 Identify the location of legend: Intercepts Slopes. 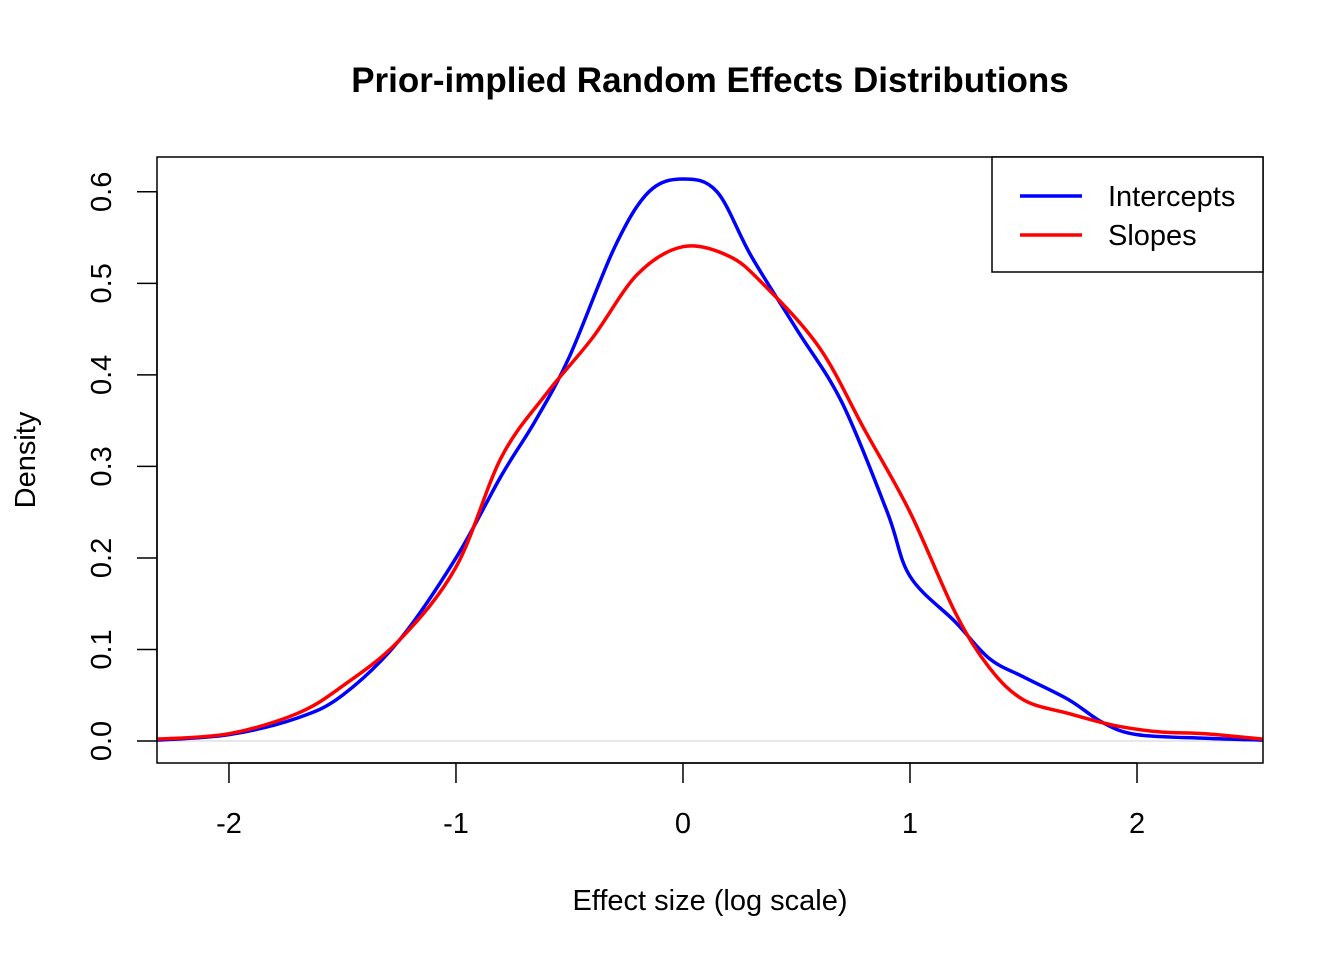
(1127, 214).